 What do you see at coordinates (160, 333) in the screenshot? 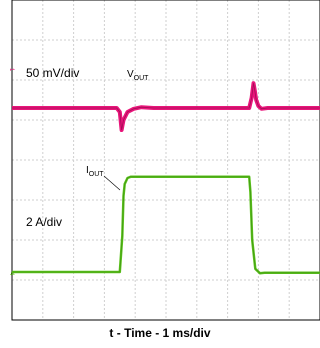
I see `x-axis-label: t - Time - 1 ms/div` at bounding box center [160, 333].